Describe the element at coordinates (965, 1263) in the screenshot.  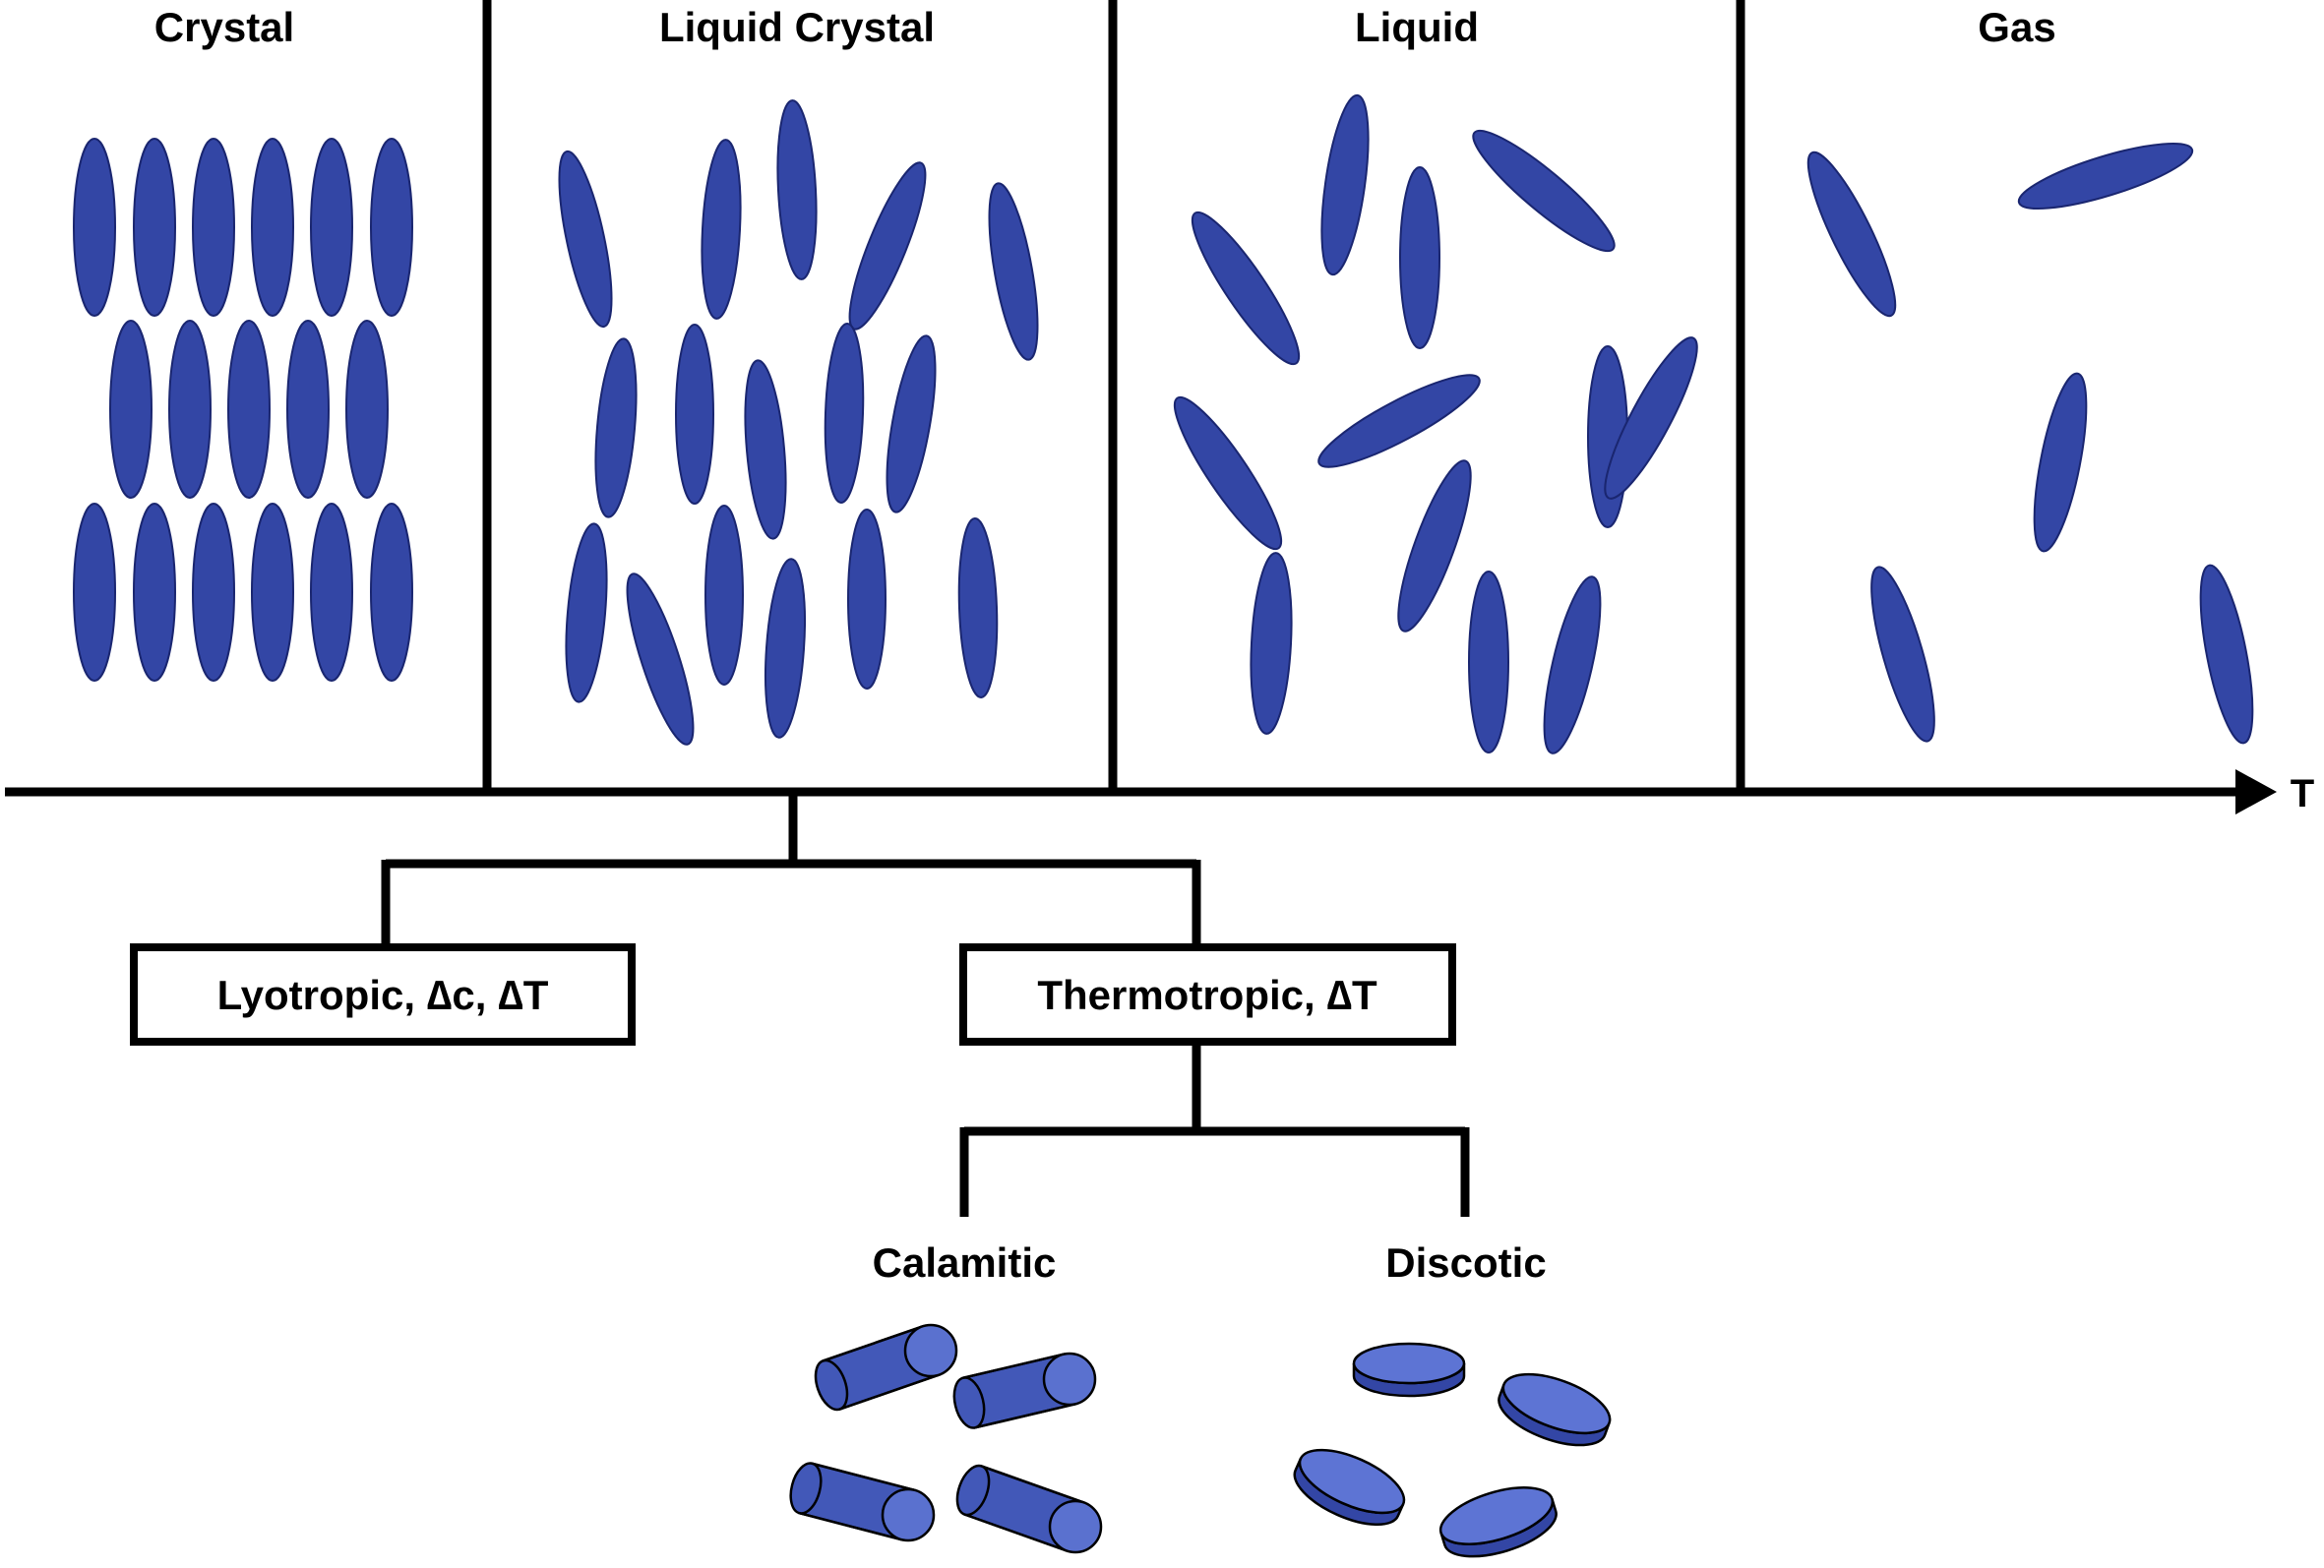
I see `calamitic-label: Calamitic` at that location.